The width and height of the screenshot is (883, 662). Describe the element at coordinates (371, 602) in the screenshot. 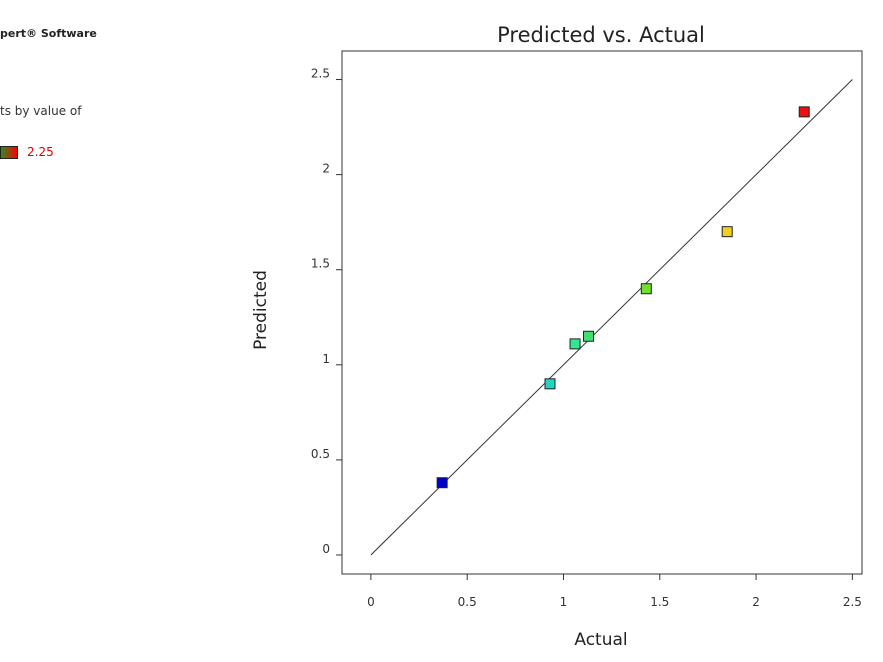

I see `x-tick-label: 0` at that location.